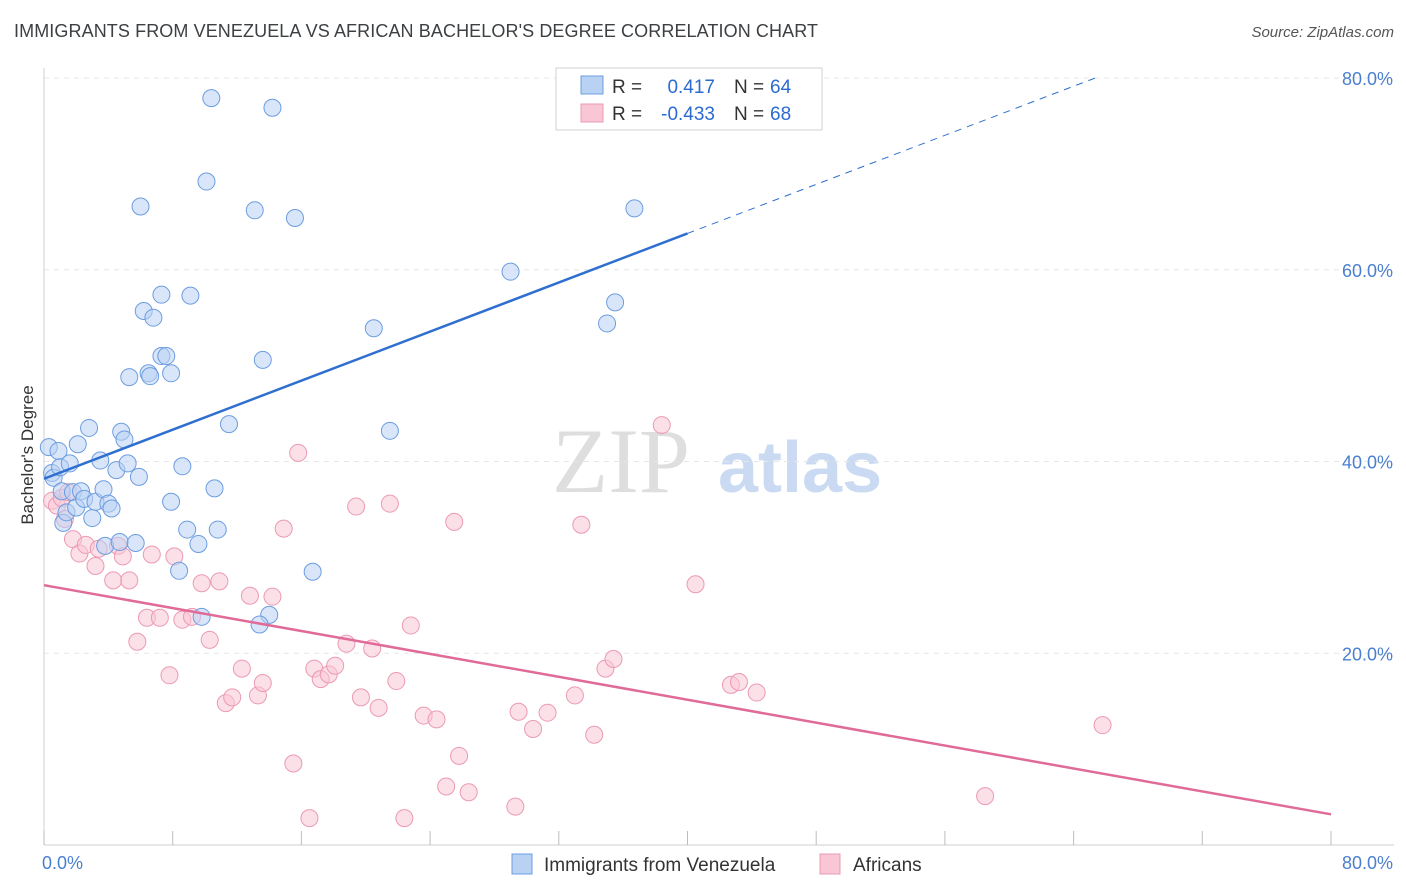 This screenshot has width=1406, height=892. Describe the element at coordinates (749, 114) in the screenshot. I see `legend-n-label-2: N =` at that location.